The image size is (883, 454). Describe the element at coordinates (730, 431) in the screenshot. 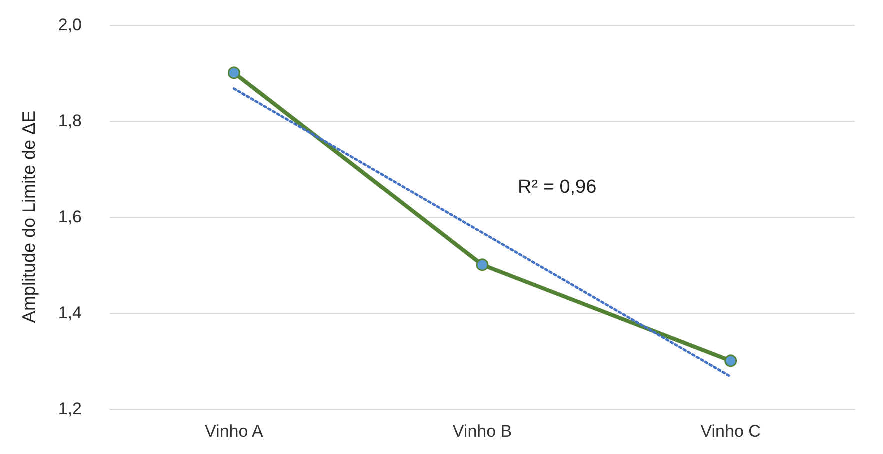

I see `x-tick-label: Vinho C` at that location.